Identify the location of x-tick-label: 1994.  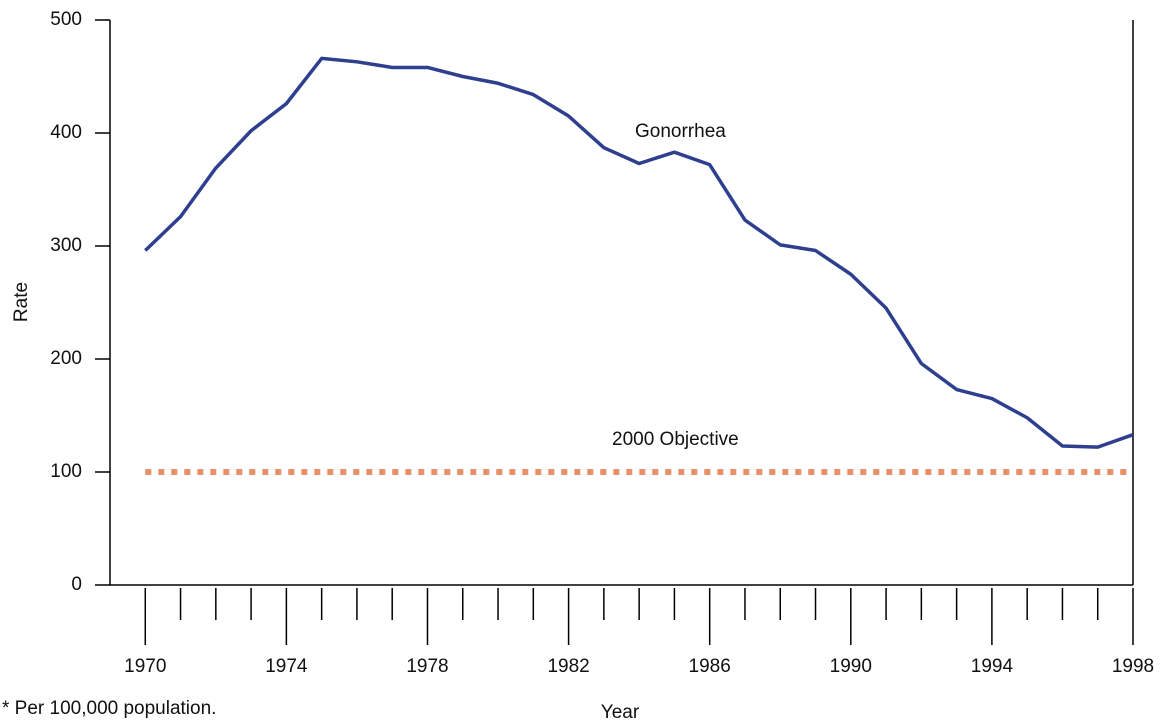
(992, 666).